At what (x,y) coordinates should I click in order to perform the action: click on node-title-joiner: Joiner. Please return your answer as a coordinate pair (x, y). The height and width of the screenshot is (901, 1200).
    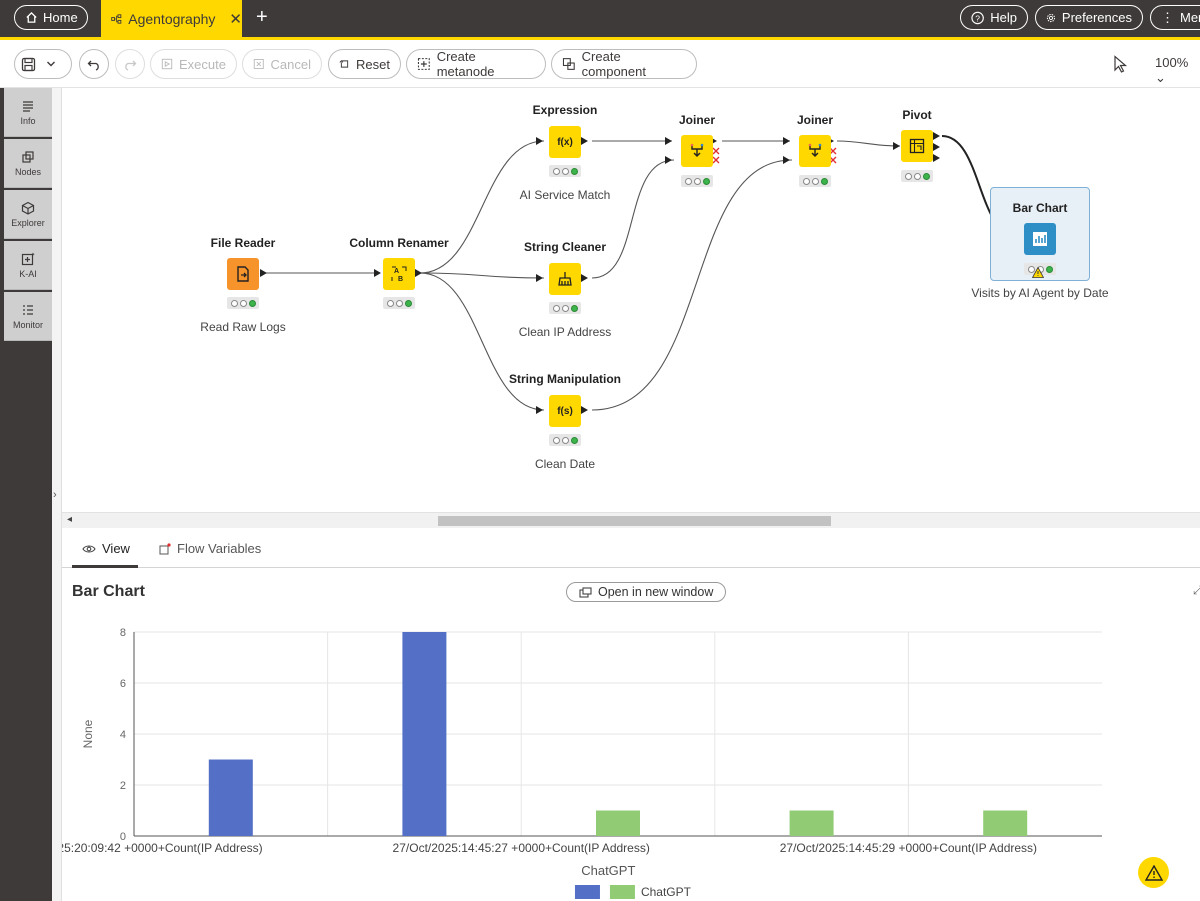
    Looking at the image, I should click on (815, 120).